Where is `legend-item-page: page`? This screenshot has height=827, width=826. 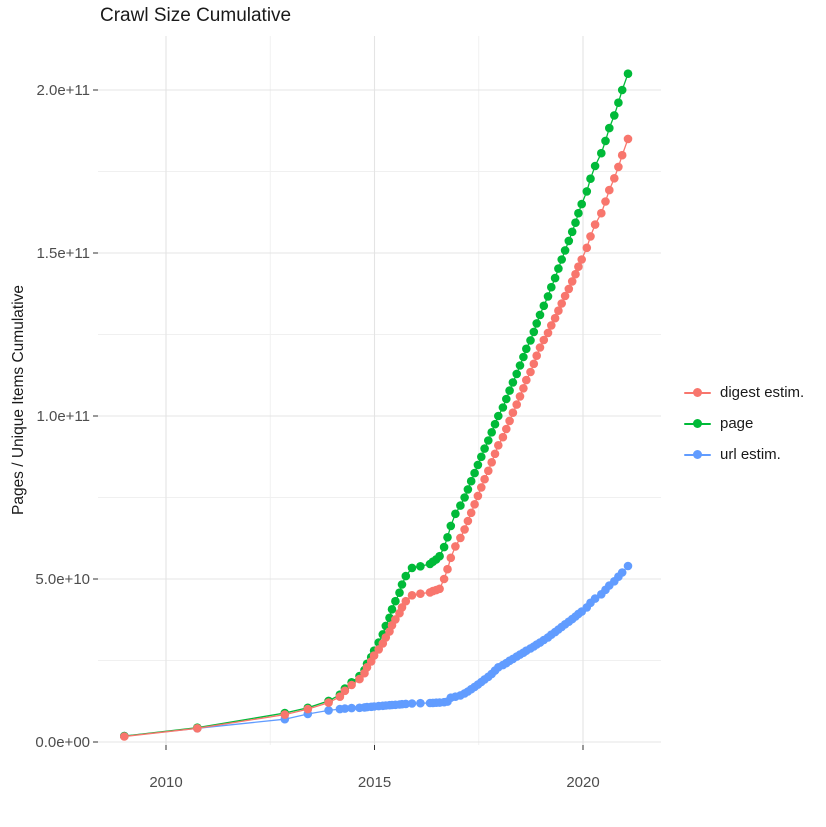
legend-item-page: page is located at coordinates (744, 423).